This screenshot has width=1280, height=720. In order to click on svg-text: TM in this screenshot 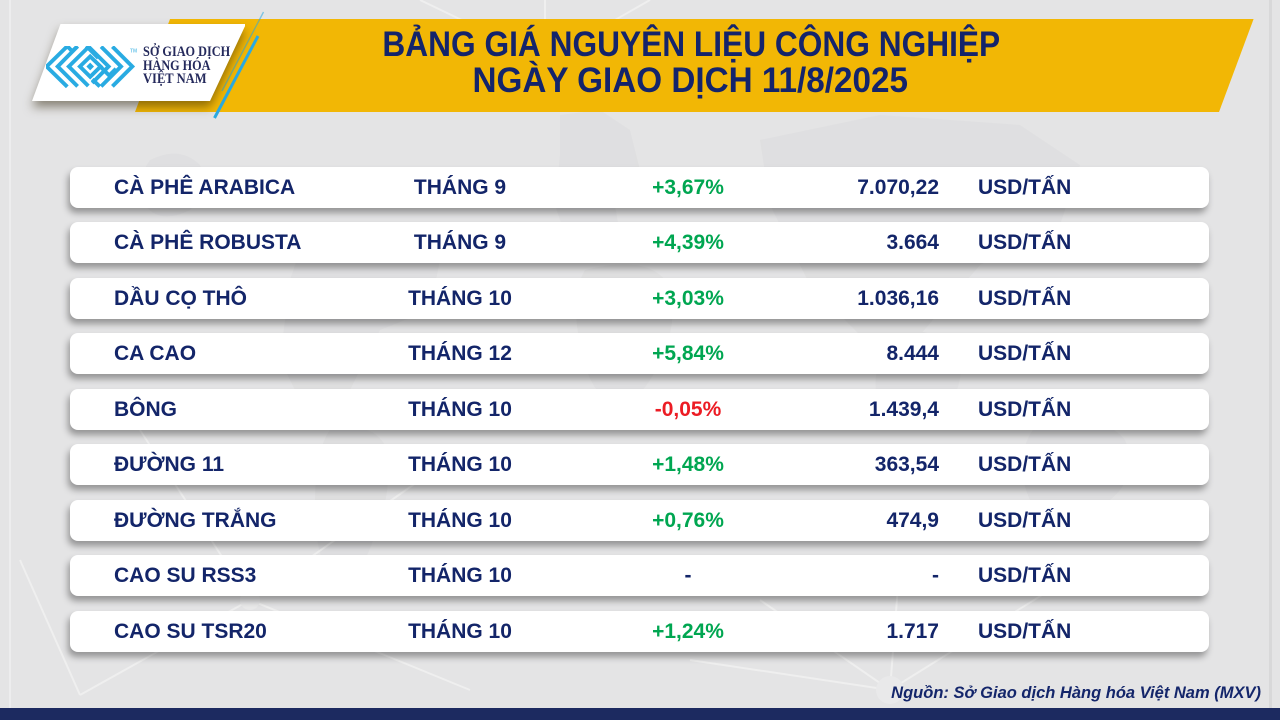, I will do `click(133, 52)`.